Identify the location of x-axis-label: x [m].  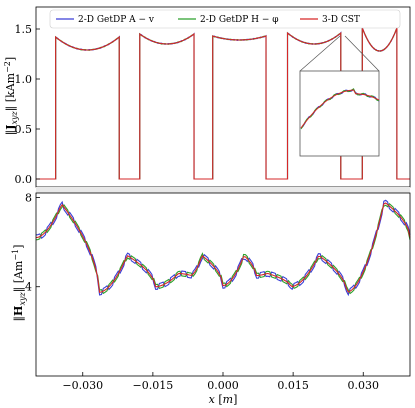
(223, 399).